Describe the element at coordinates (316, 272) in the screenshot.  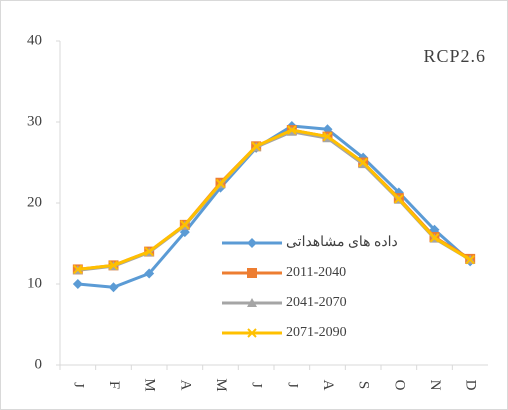
I see `legend-label: 2011-2040` at that location.